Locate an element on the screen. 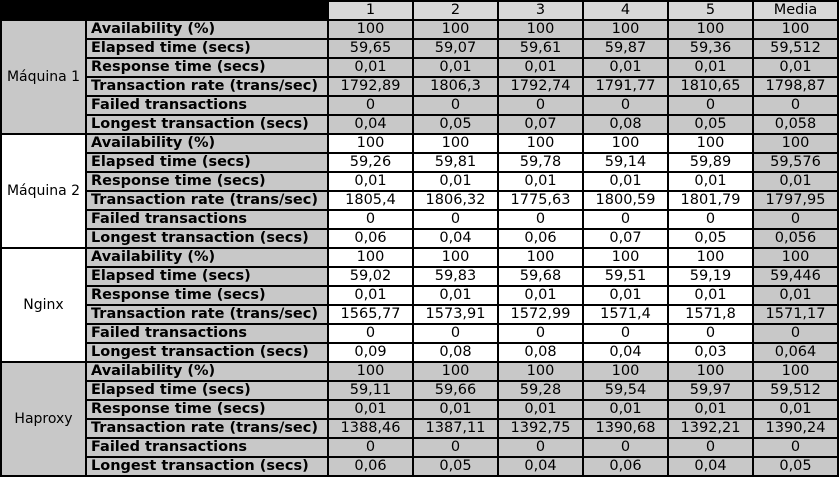 Image resolution: width=839 pixels, height=477 pixels. run-5-value: 0 is located at coordinates (710, 333).